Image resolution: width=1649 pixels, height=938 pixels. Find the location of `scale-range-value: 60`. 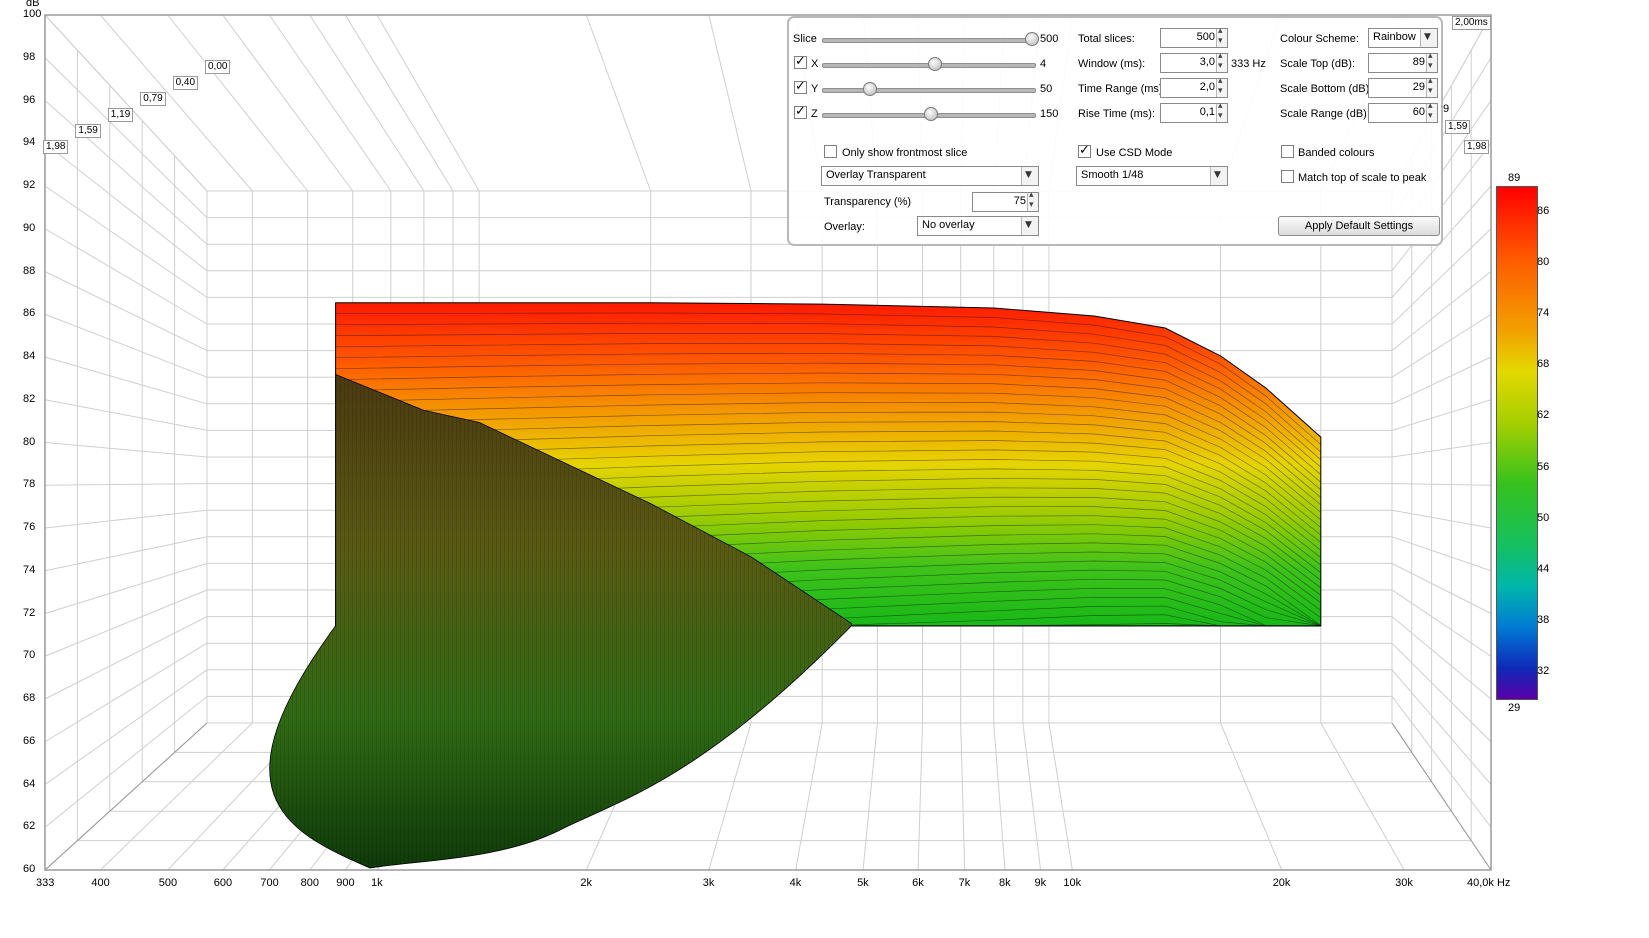

scale-range-value: 60 is located at coordinates (1418, 112).